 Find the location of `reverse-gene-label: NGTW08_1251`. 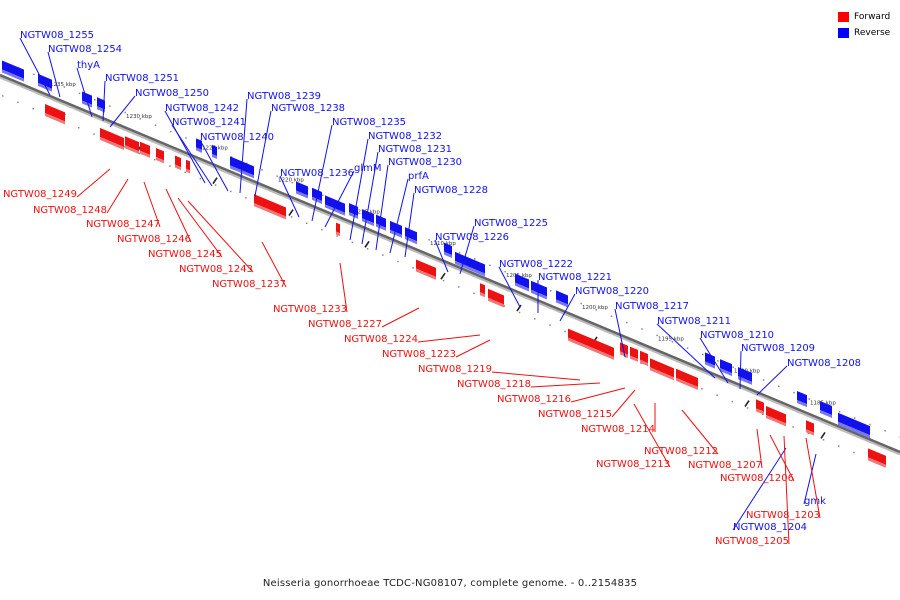

reverse-gene-label: NGTW08_1251 is located at coordinates (142, 78).